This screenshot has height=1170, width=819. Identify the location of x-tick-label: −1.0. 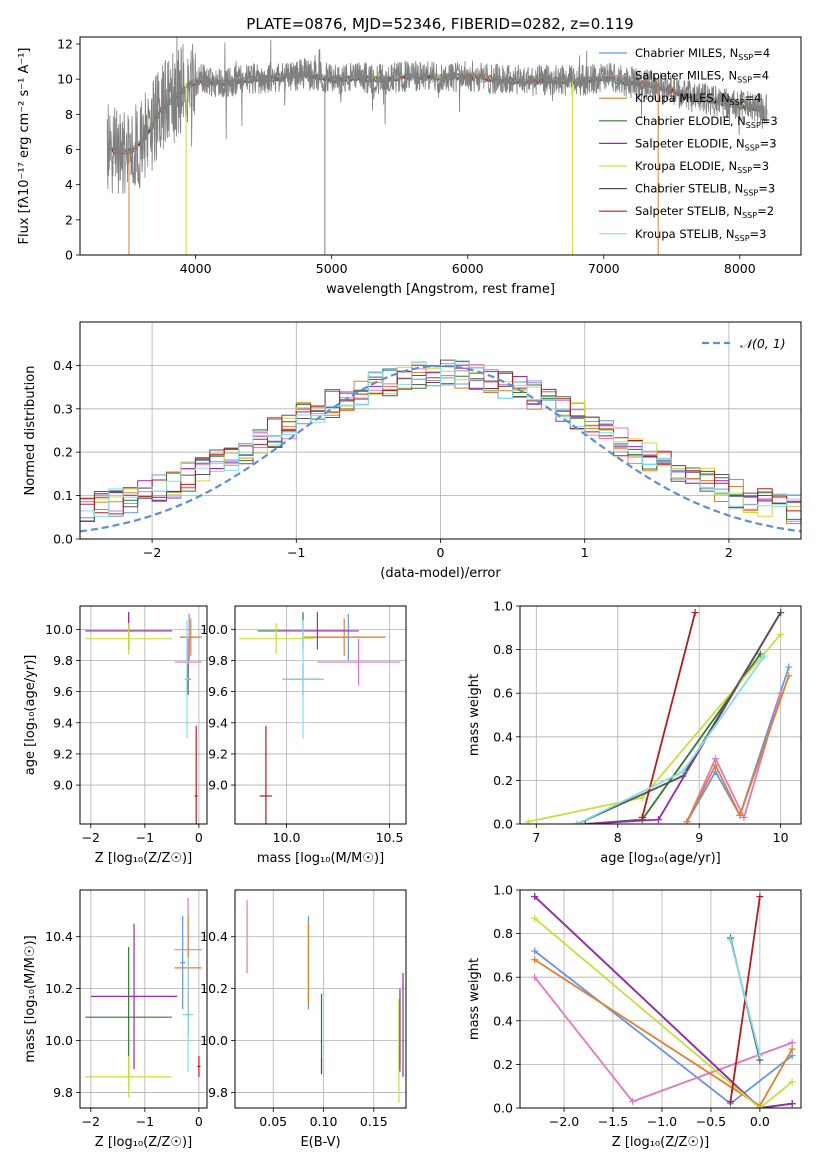
(662, 1121).